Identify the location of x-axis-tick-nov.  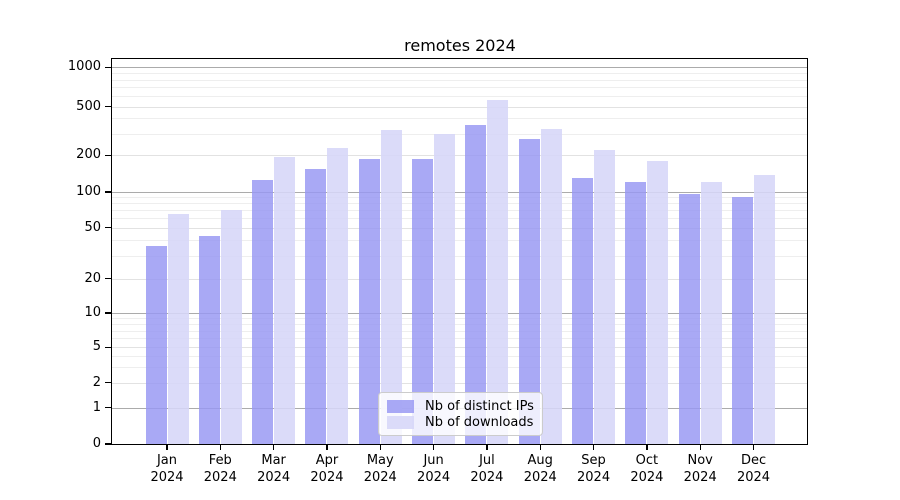
(700, 447).